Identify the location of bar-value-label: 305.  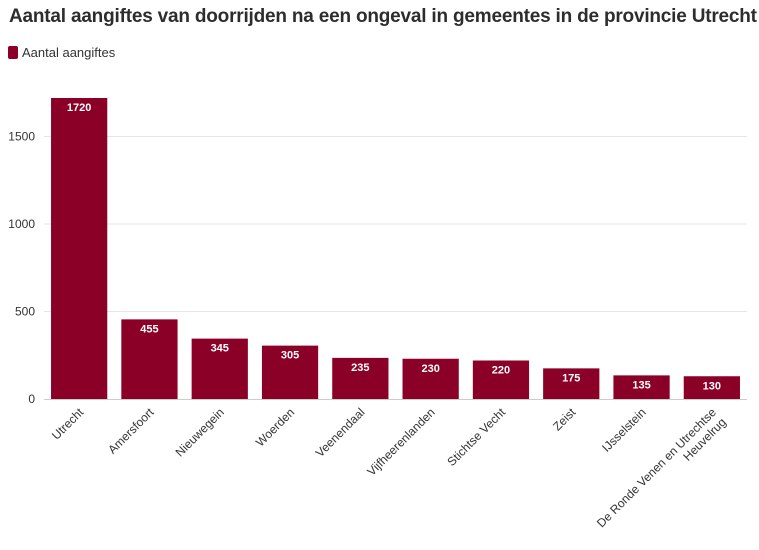
(290, 356).